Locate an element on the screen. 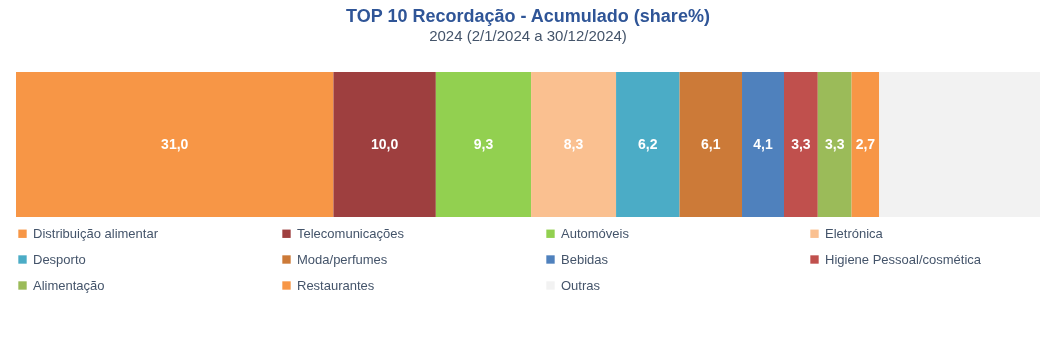  legend-label: Outras is located at coordinates (581, 285).